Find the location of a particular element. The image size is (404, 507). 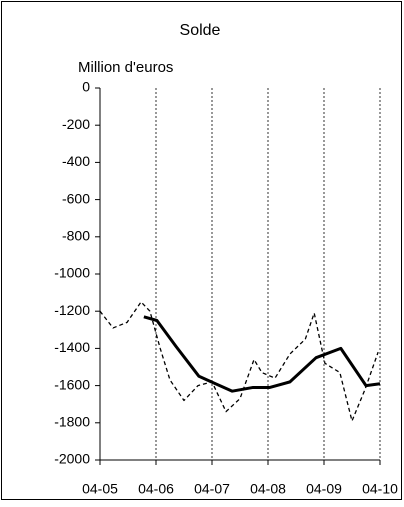

y-tick-label: -200 is located at coordinates (76, 124).